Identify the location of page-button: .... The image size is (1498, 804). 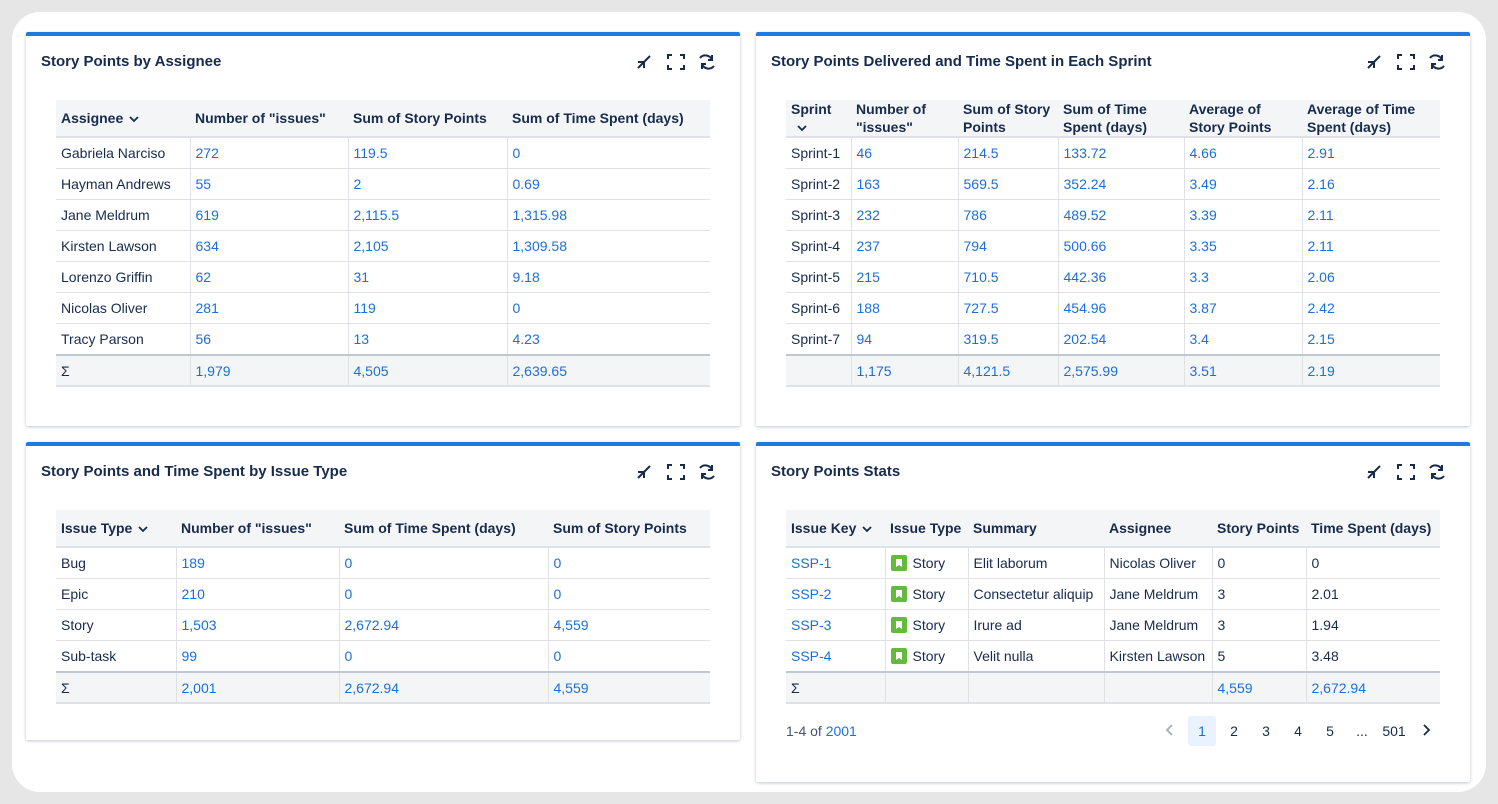
(1362, 731).